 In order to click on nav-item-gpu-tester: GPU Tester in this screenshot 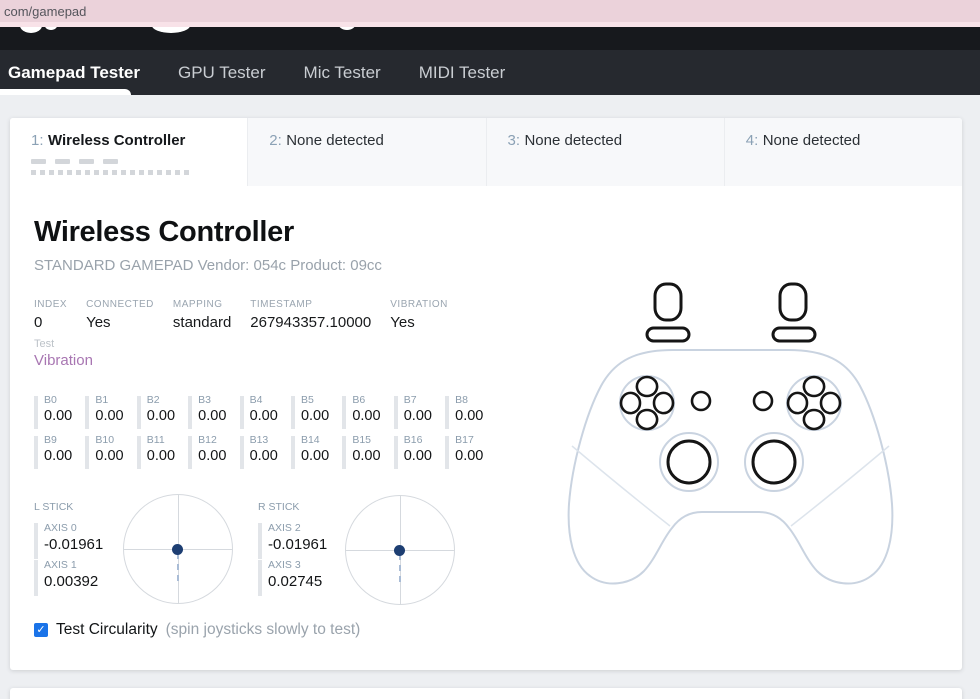, I will do `click(221, 72)`.